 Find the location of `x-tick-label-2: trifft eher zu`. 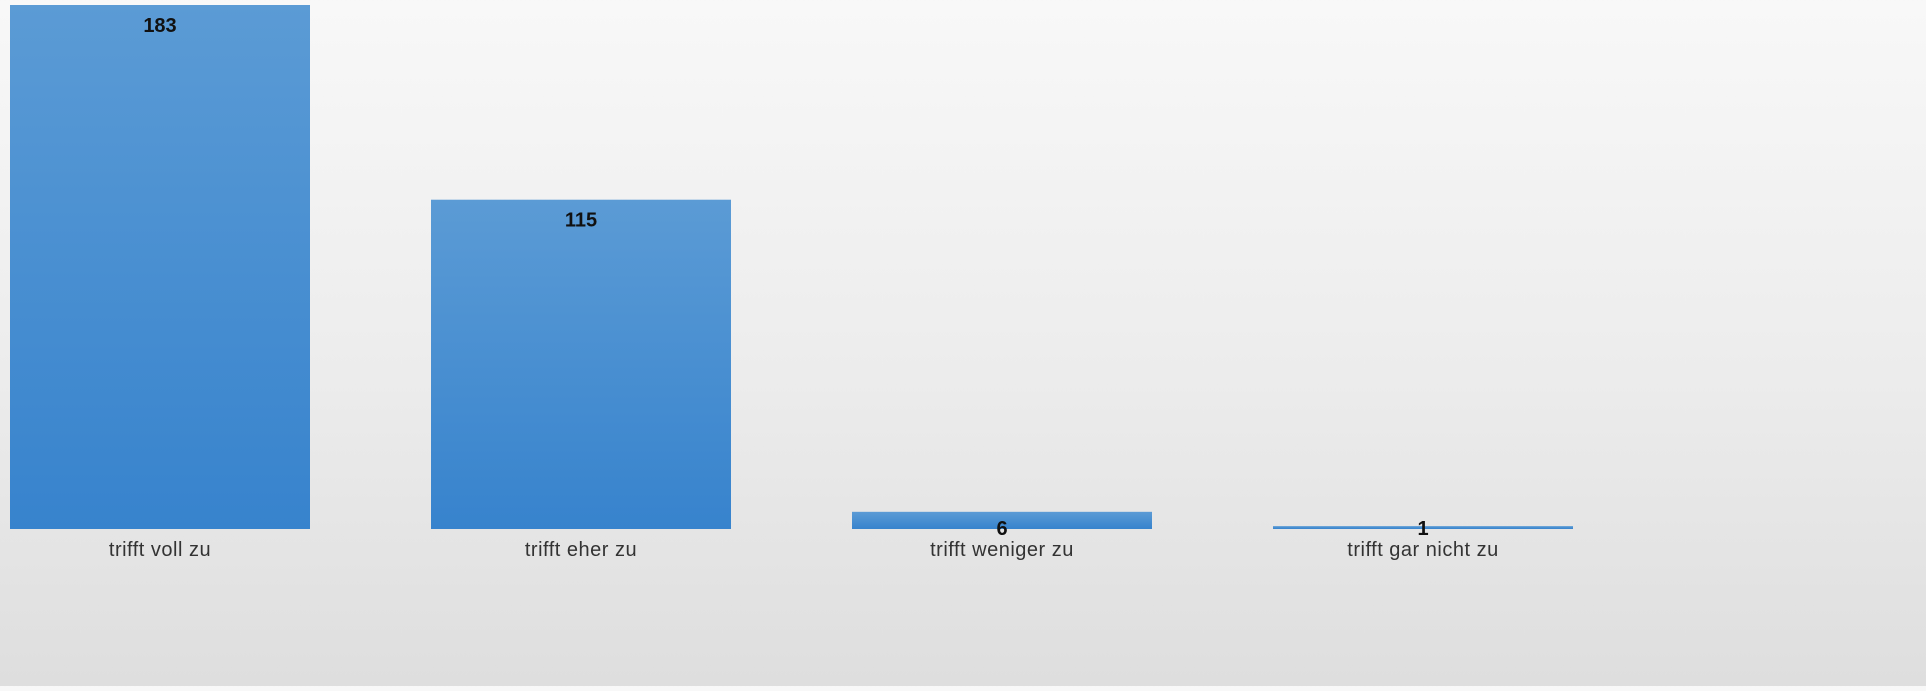

x-tick-label-2: trifft eher zu is located at coordinates (581, 550).